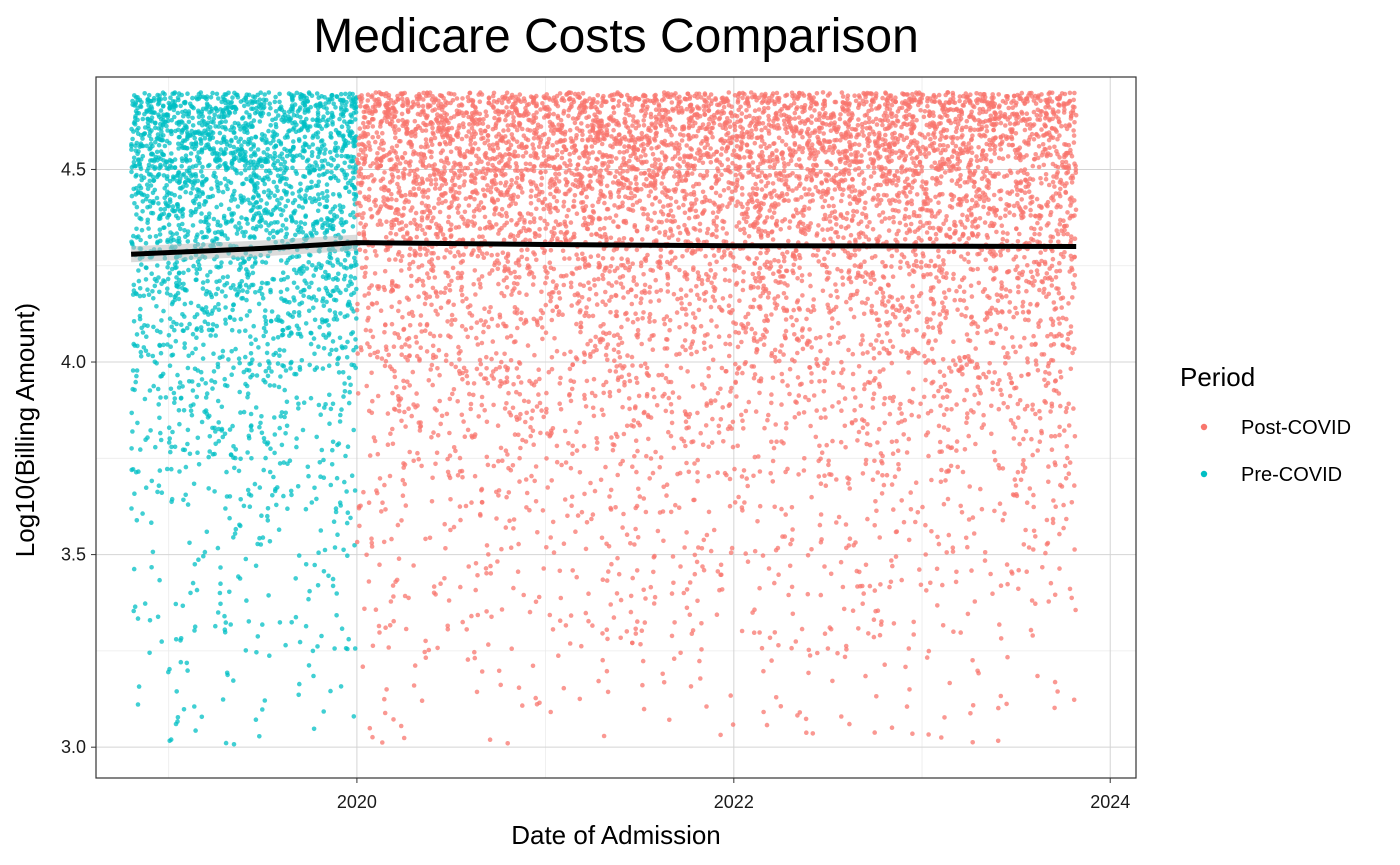 This screenshot has width=1400, height=865. I want to click on series-pre-covid, so click(244, 418).